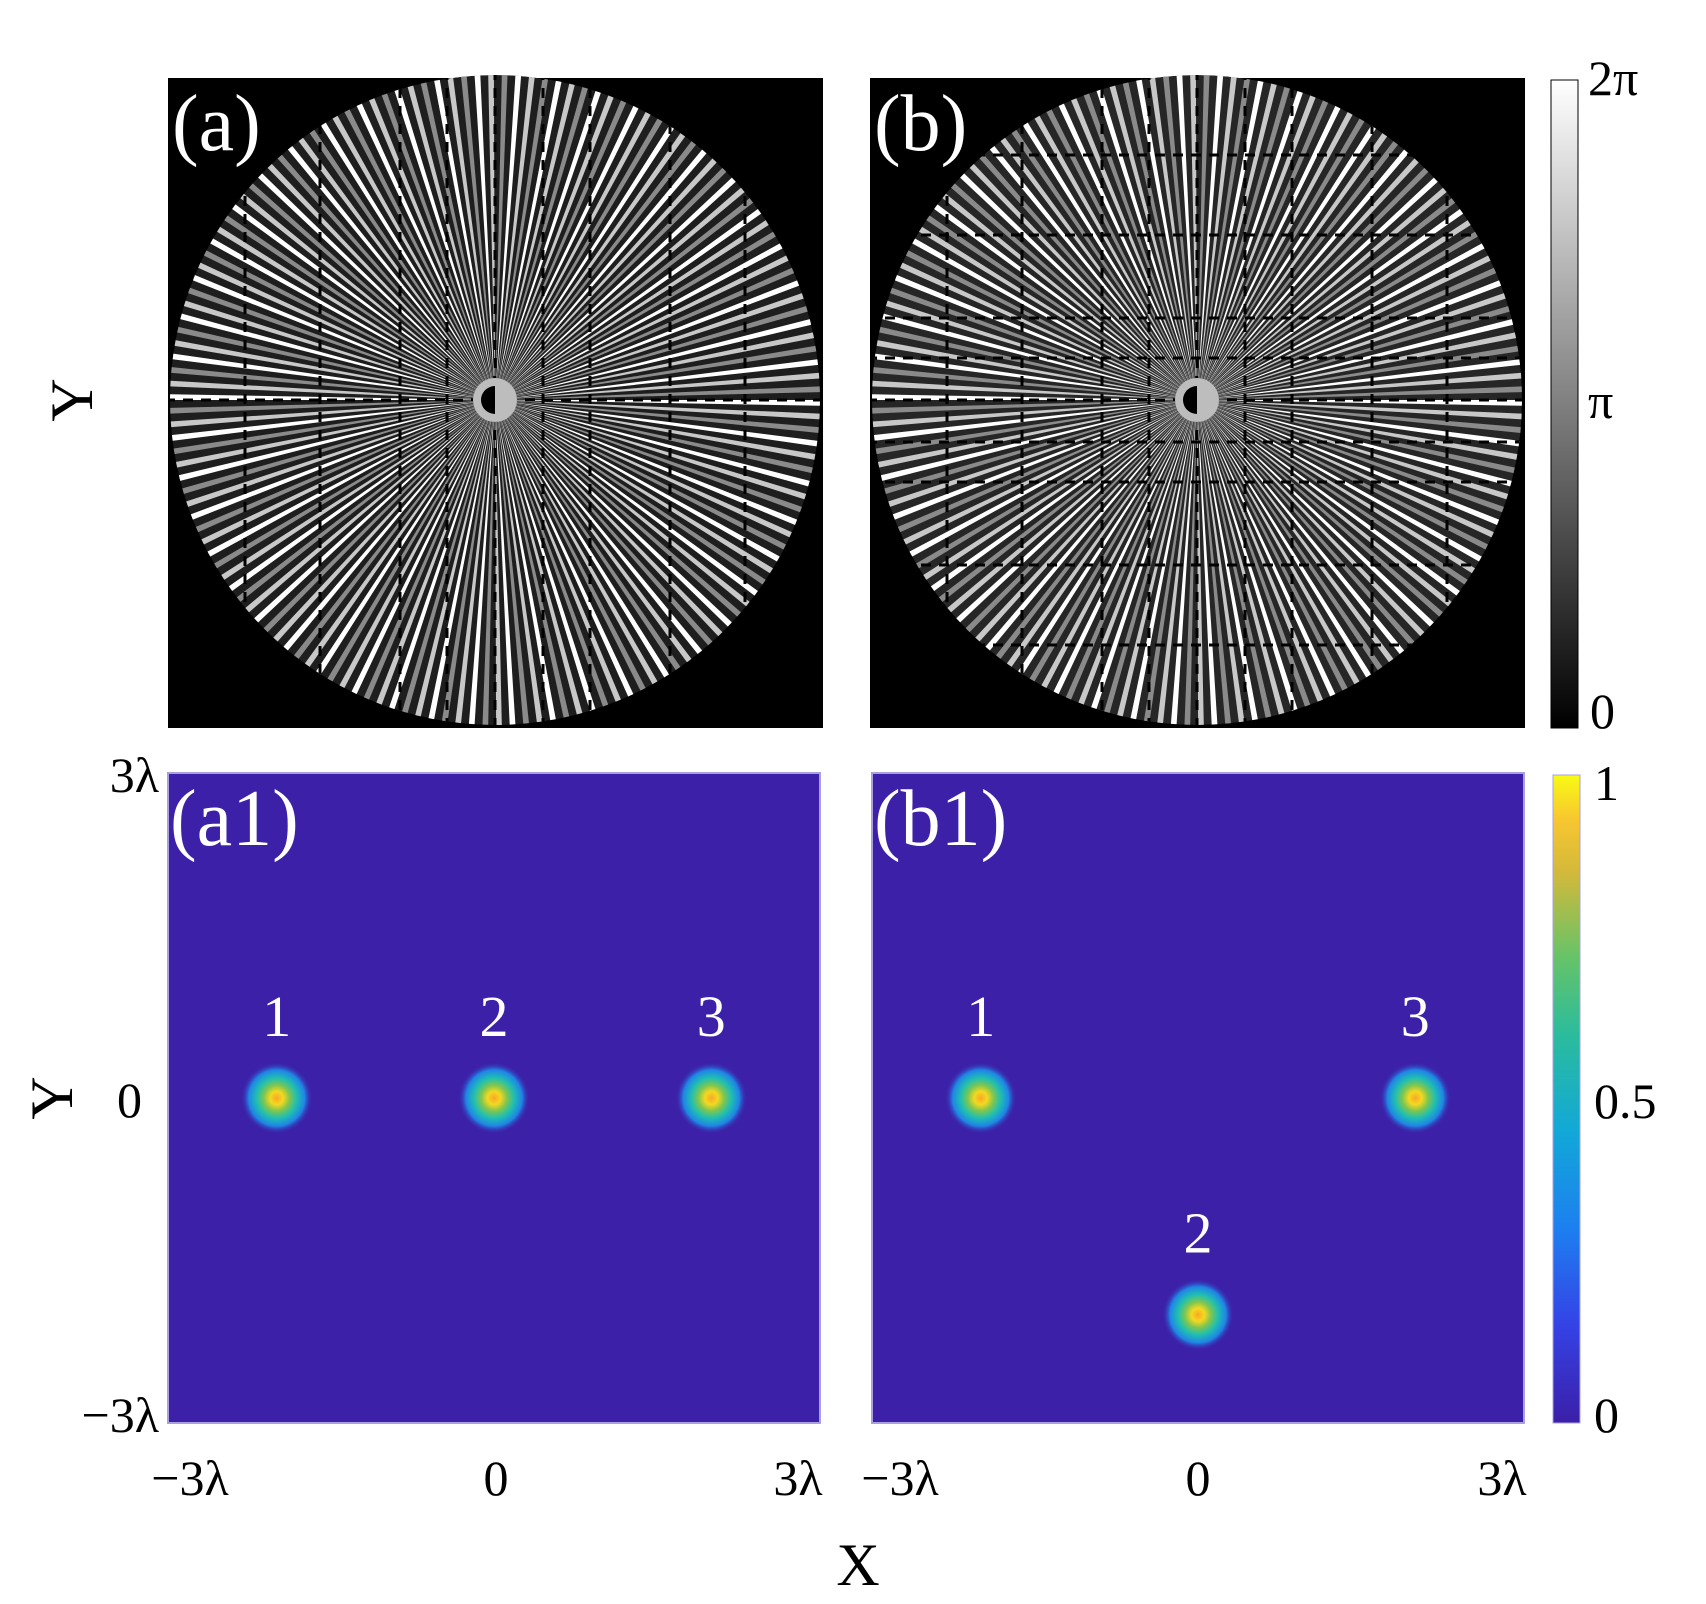 This screenshot has width=1706, height=1604. Describe the element at coordinates (1602, 711) in the screenshot. I see `phase-colorbar-tick-min: 0` at that location.